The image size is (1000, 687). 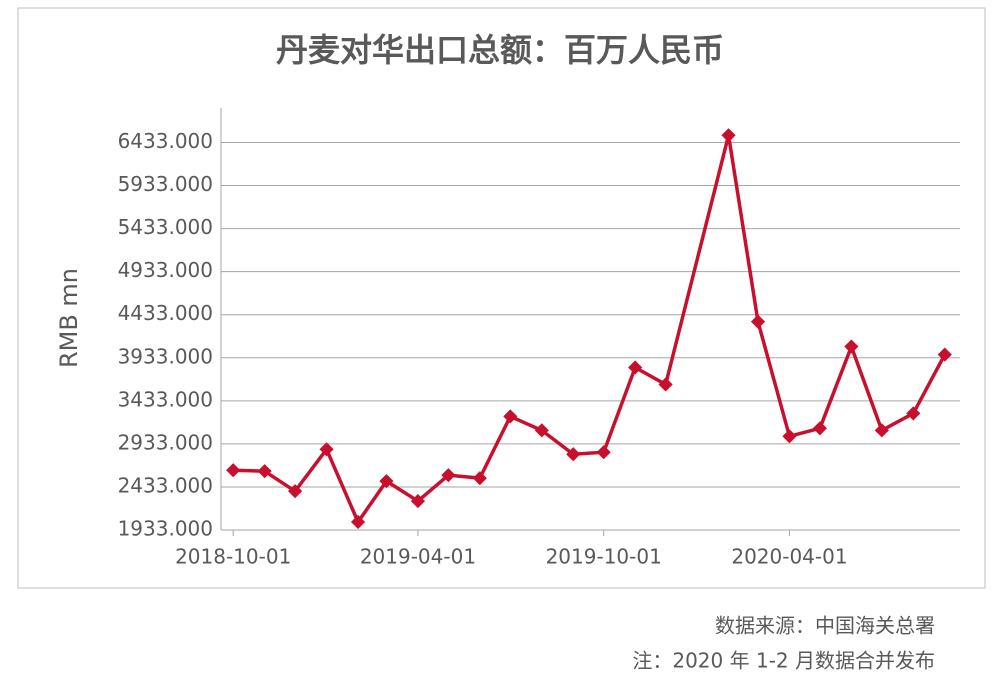 I want to click on y-tick-label: 4433.000, so click(x=165, y=313).